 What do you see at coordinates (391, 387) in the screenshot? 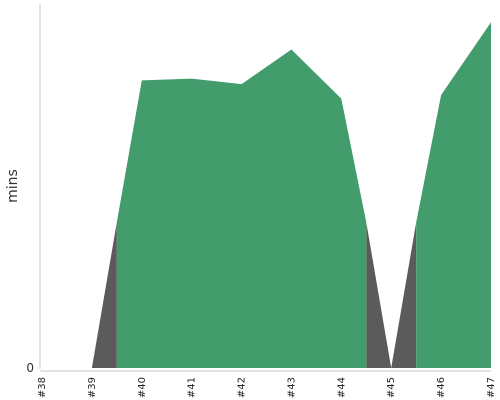
I see `x-tick-label: #45` at bounding box center [391, 387].